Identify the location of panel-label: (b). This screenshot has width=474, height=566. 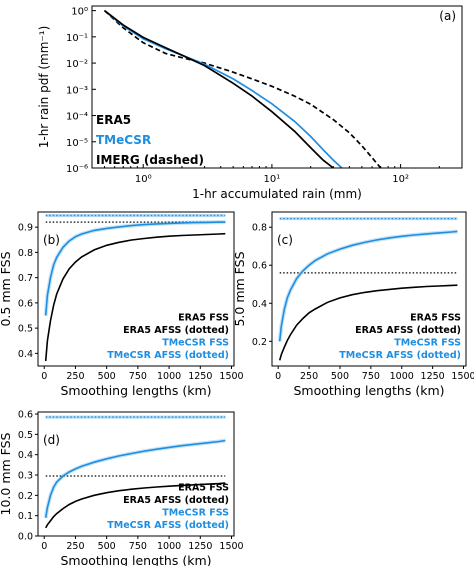
(51, 240).